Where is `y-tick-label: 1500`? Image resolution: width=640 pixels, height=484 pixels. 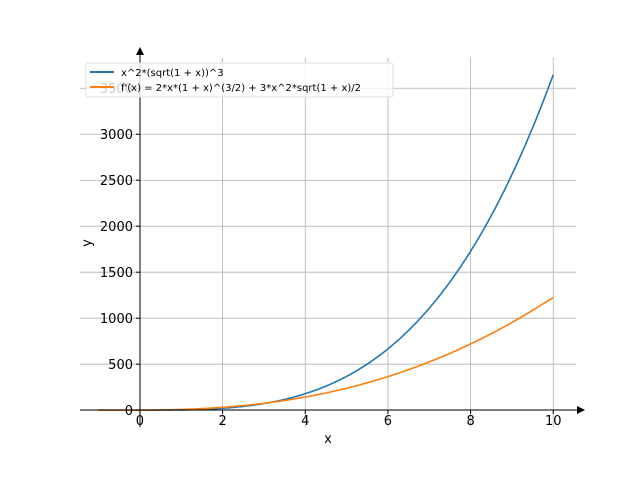 y-tick-label: 1500 is located at coordinates (116, 273).